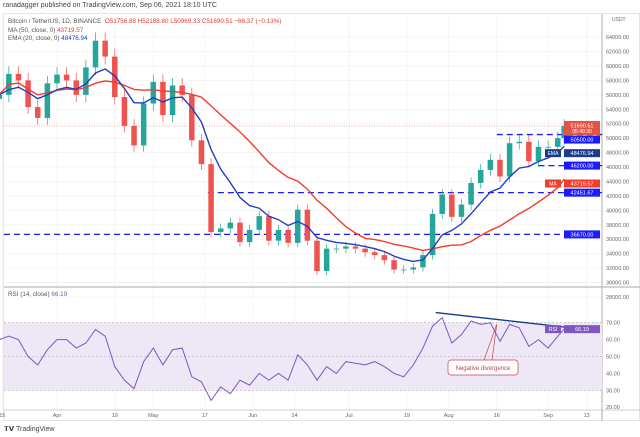 The image size is (640, 437). What do you see at coordinates (74, 38) in the screenshot?
I see `ema-value: 48476.94` at bounding box center [74, 38].